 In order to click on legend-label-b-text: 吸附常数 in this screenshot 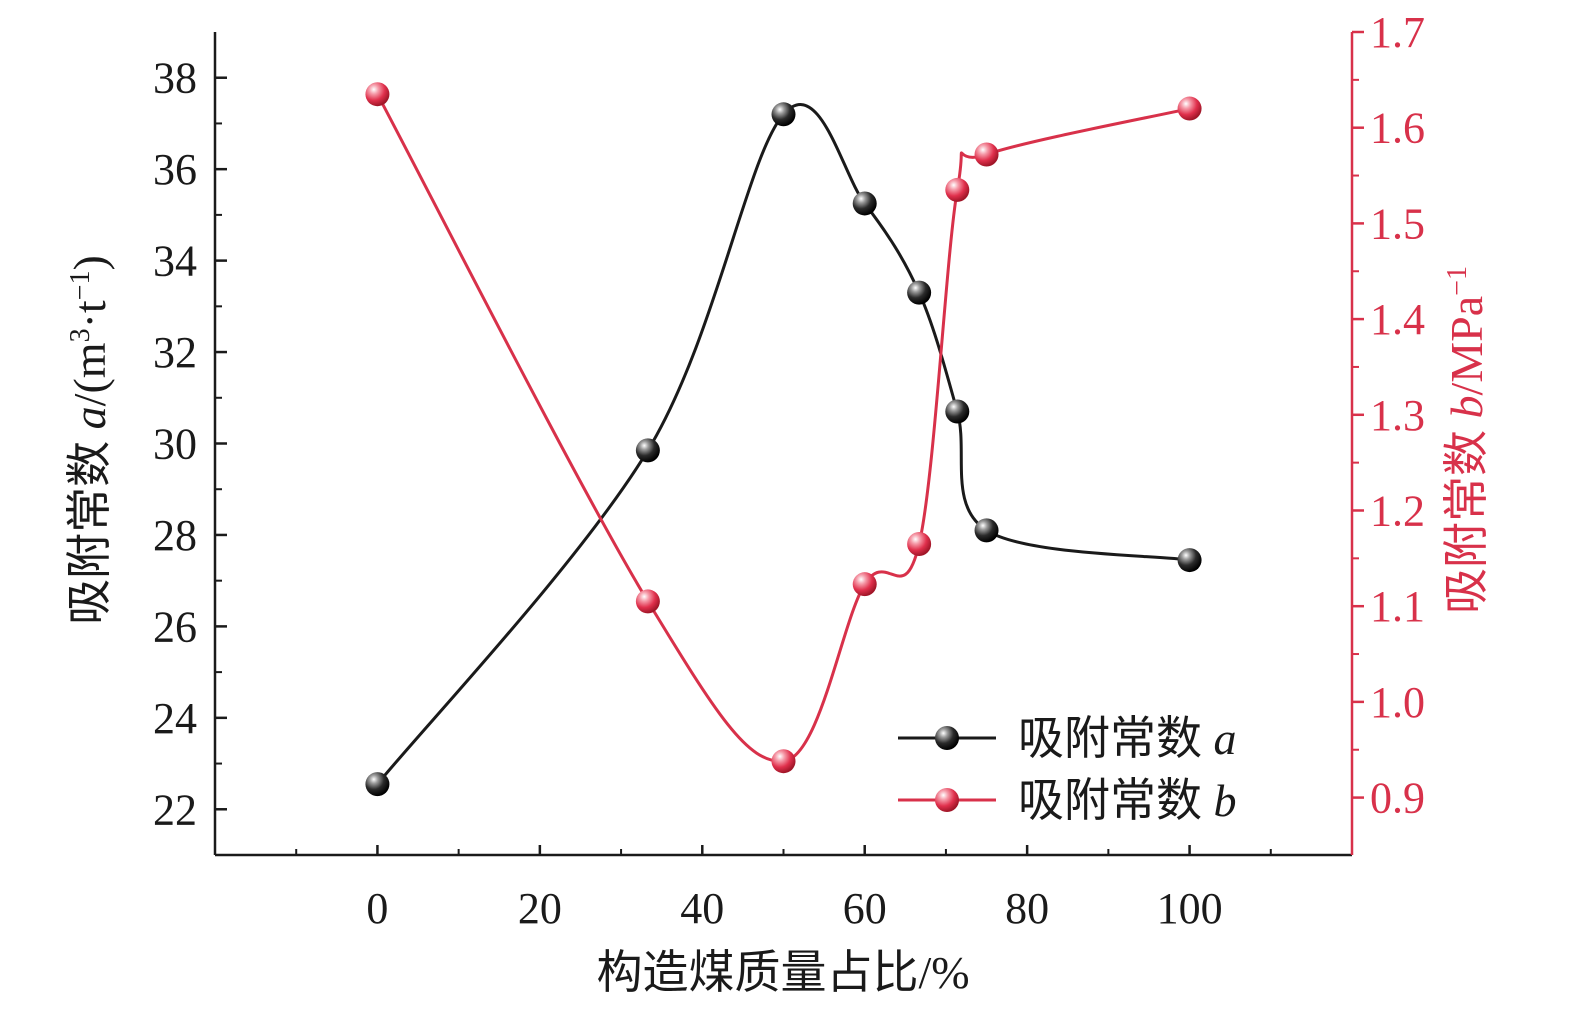, I will do `click(1116, 800)`.